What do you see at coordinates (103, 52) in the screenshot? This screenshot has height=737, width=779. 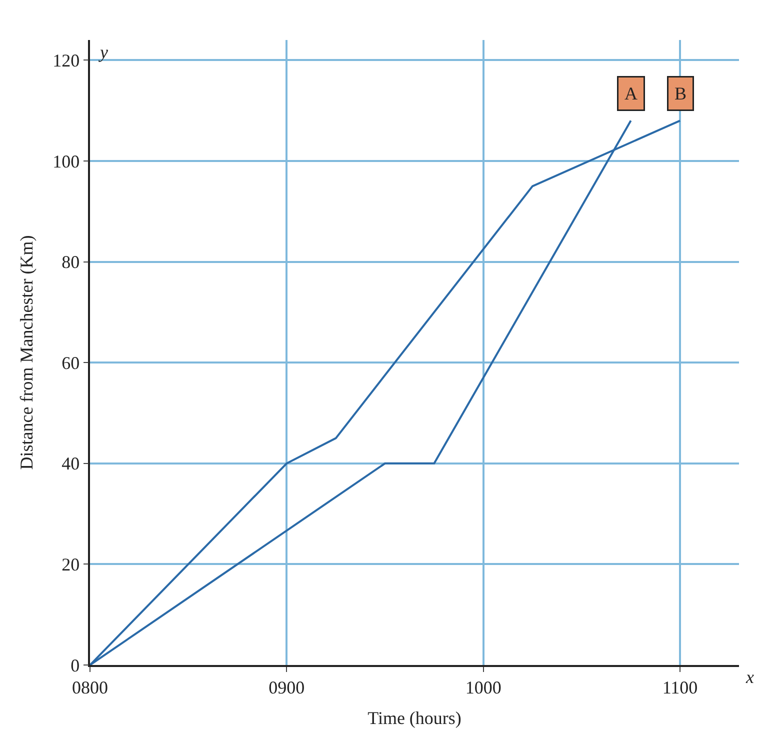 I see `annotation: y` at bounding box center [103, 52].